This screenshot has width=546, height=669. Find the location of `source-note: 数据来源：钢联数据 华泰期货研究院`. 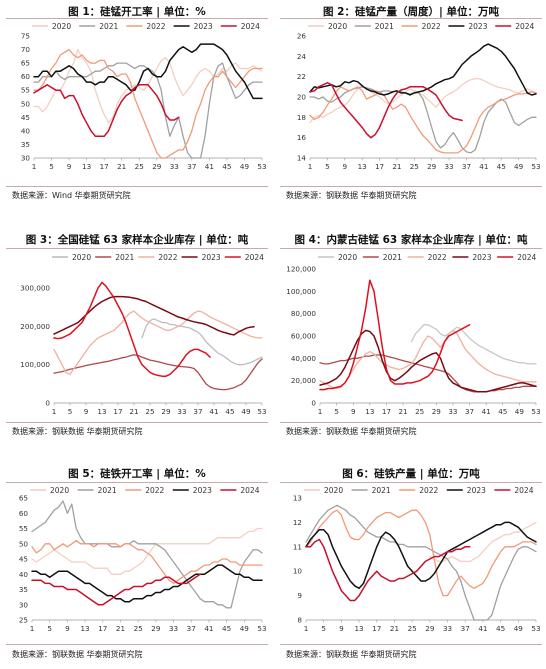

source-note: 数据来源：钢联数据 华泰期货研究院 is located at coordinates (351, 431).